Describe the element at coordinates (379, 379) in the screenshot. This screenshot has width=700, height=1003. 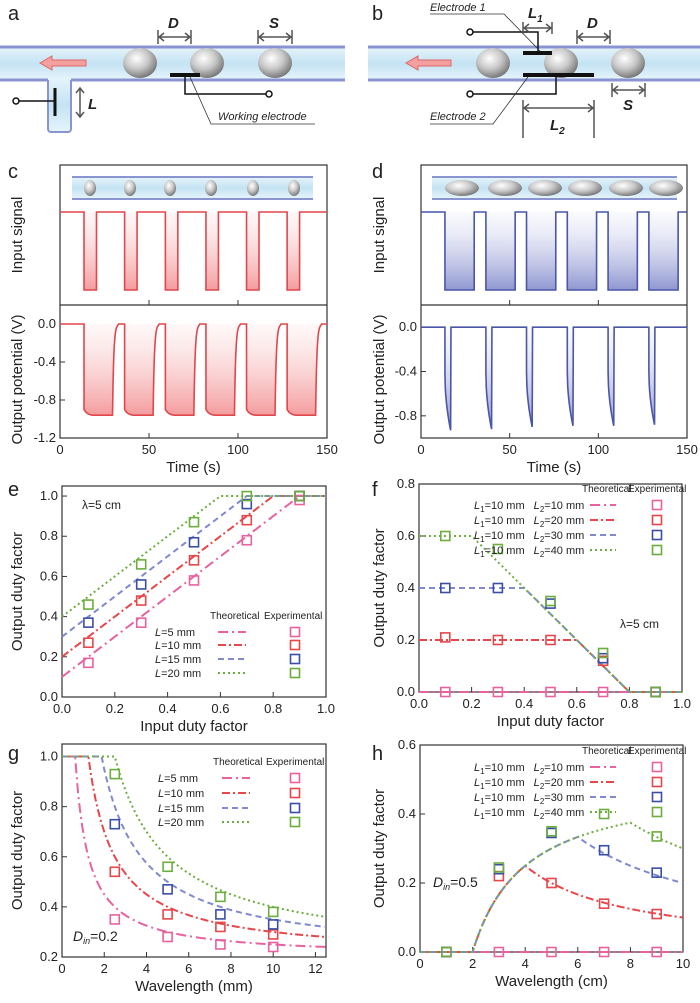
I see `y-axis-label-output: Output potential (V)` at that location.